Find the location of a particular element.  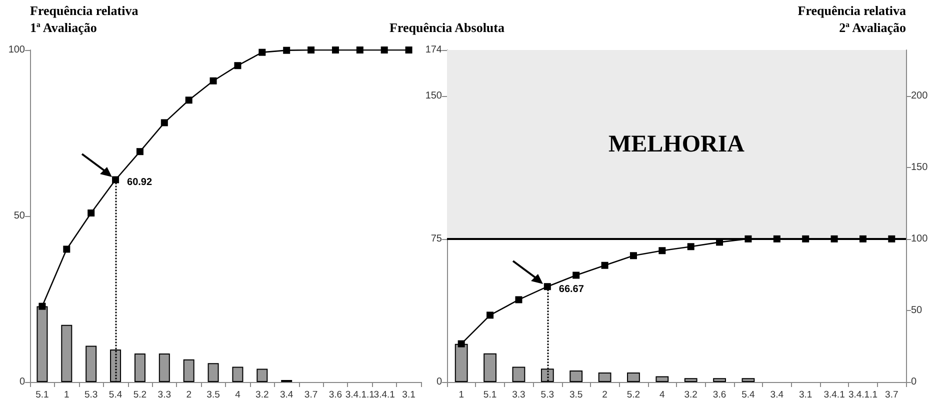

y-tick-label: 150 is located at coordinates (433, 96).